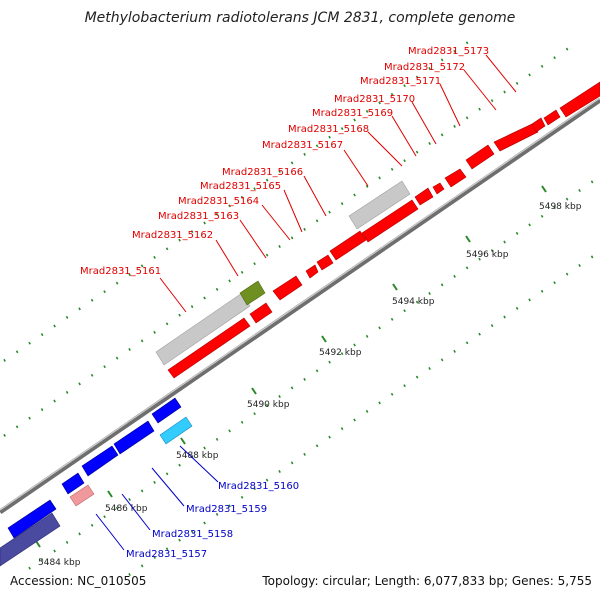 The width and height of the screenshot is (600, 600). I want to click on gene-label-5167: Mrad2831_5167, so click(315, 163).